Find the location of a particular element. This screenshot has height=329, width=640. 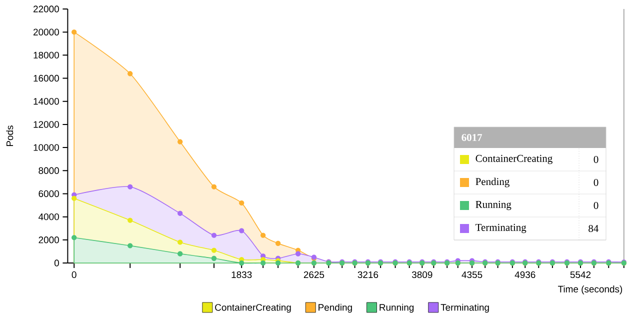

text: Pending is located at coordinates (335, 308).